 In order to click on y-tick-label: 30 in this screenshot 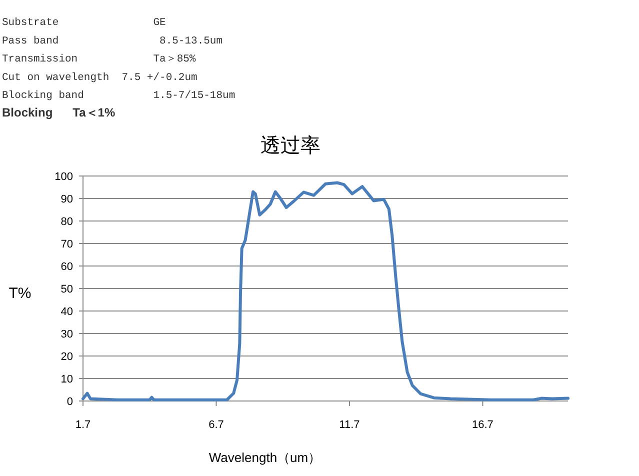, I will do `click(66, 334)`.